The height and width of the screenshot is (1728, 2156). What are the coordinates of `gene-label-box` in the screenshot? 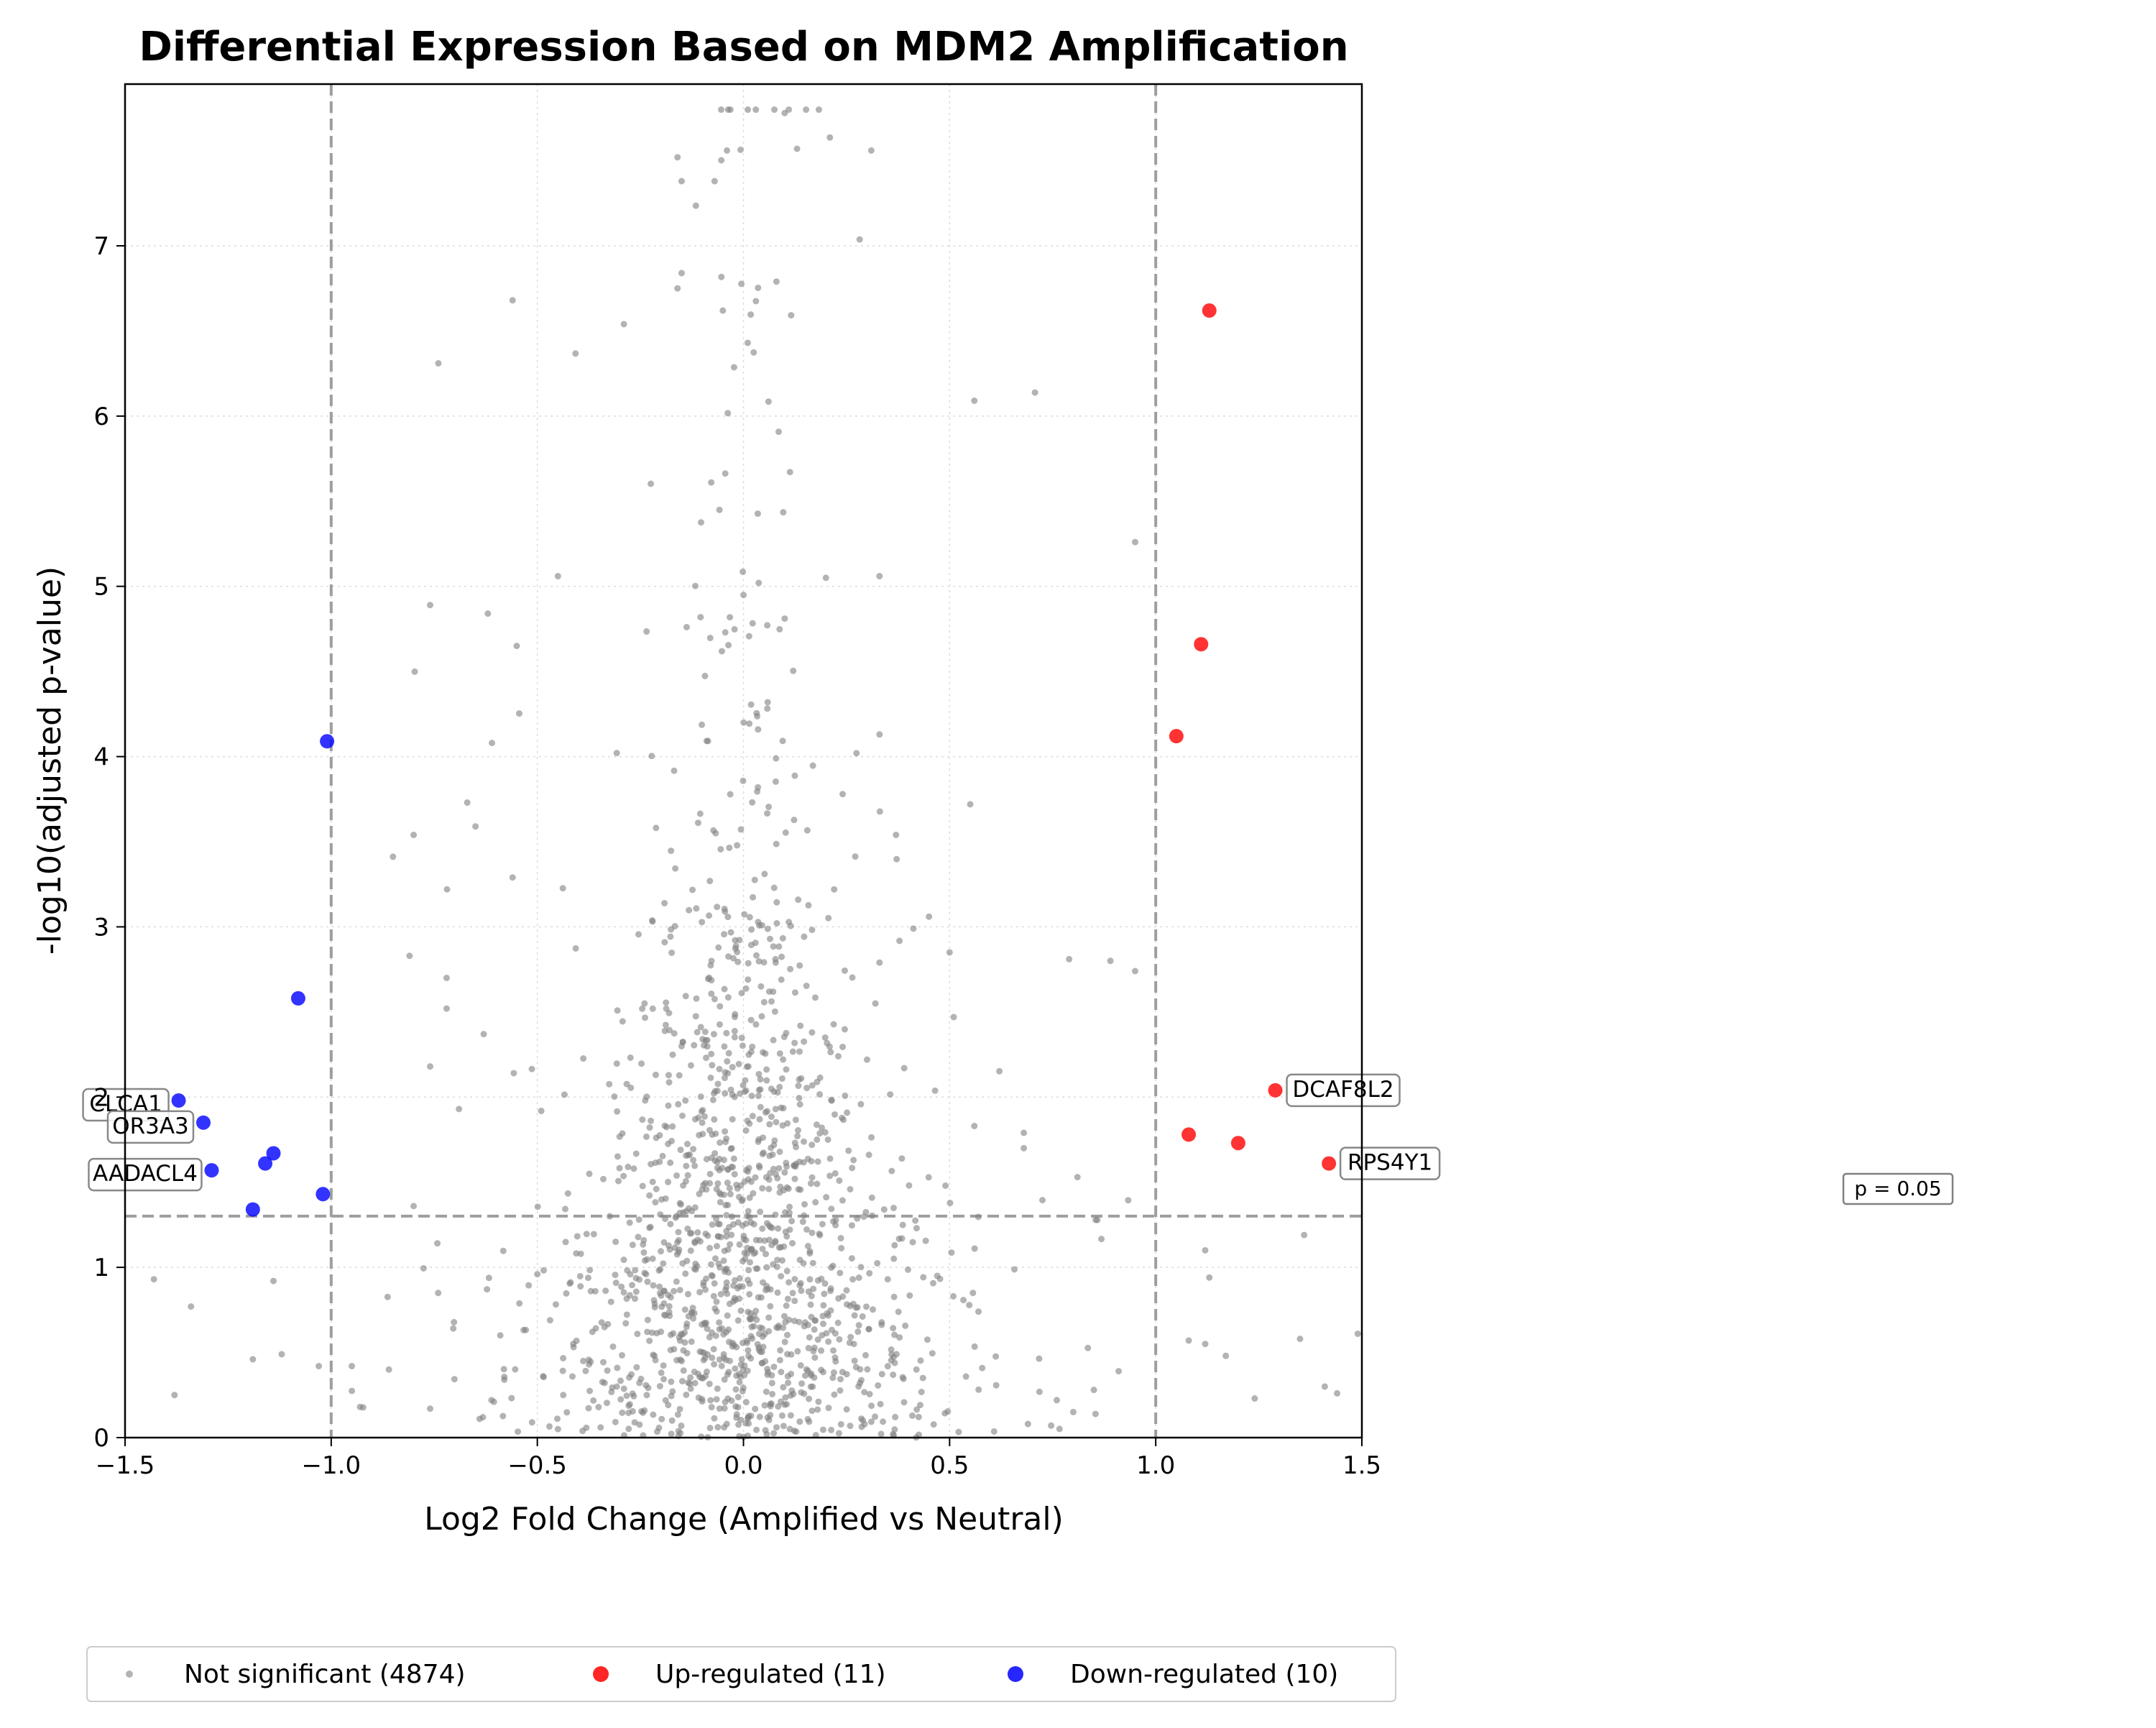 It's located at (145, 1174).